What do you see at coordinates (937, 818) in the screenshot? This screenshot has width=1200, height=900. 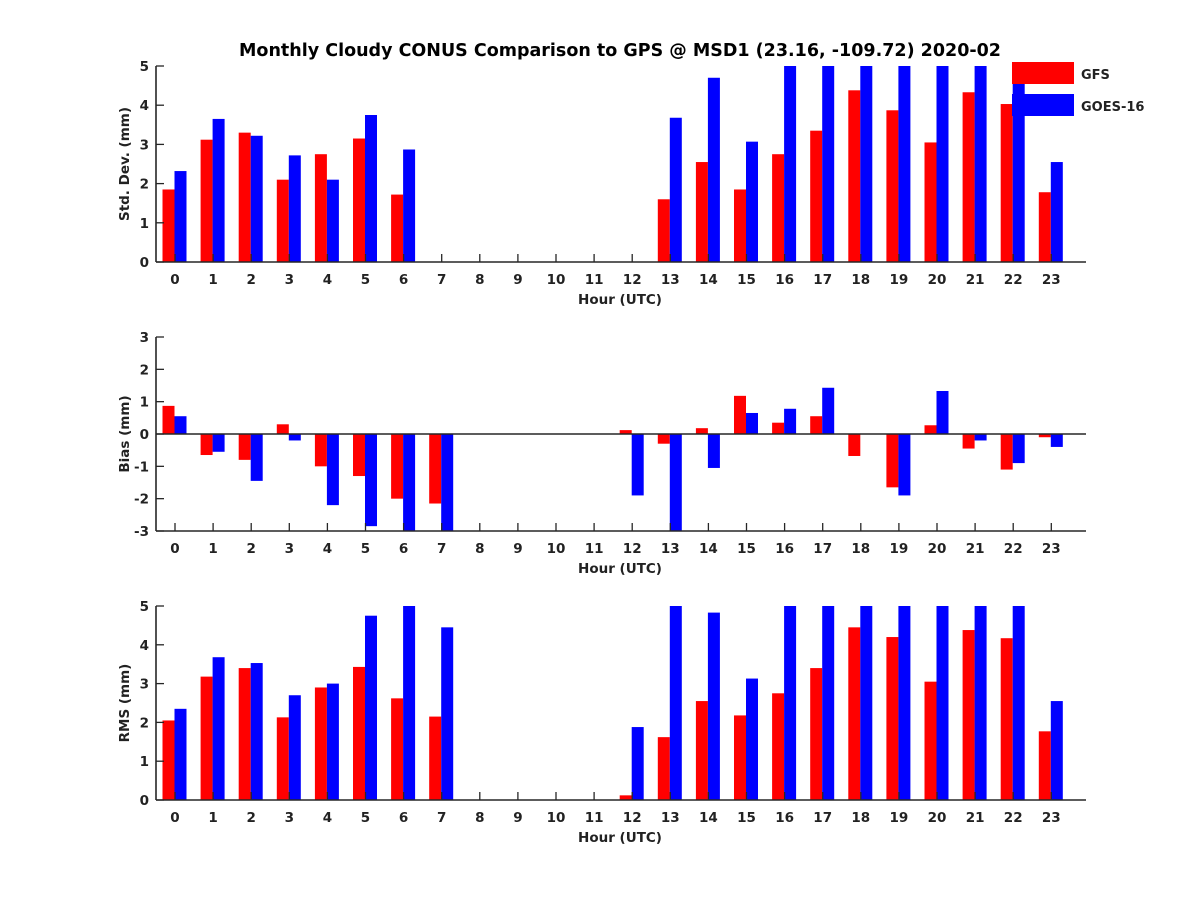 I see `rms-xtick-label: 20` at bounding box center [937, 818].